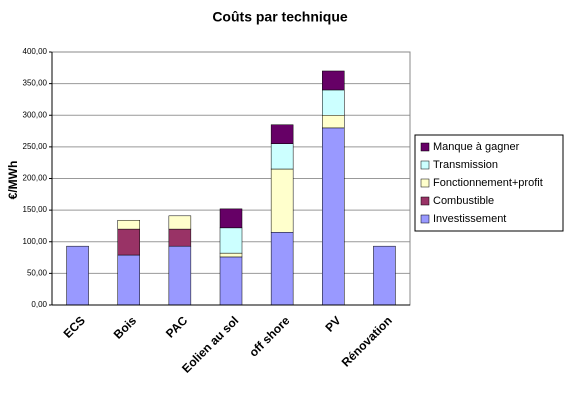  Describe the element at coordinates (35, 114) in the screenshot. I see `y-tick-label: 300,00` at that location.